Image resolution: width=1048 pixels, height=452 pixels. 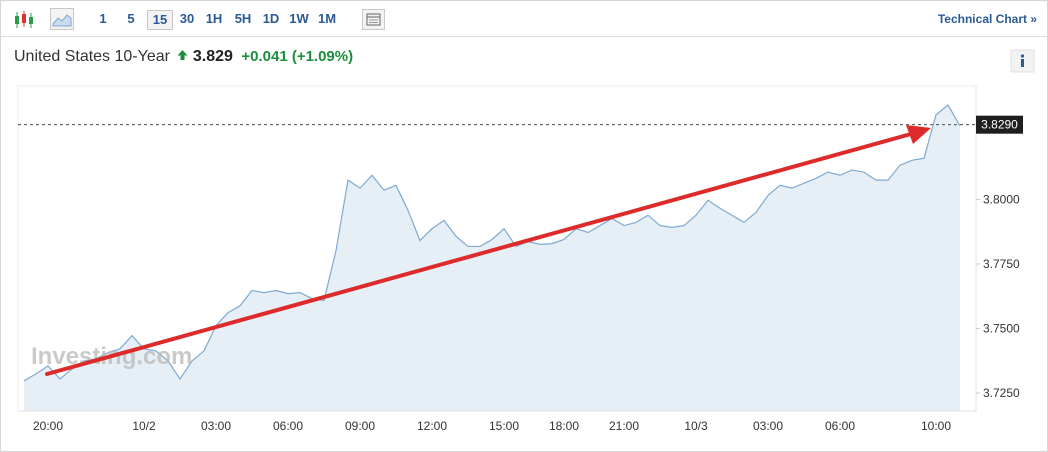 What do you see at coordinates (1022, 56) in the screenshot?
I see `info-dot` at bounding box center [1022, 56].